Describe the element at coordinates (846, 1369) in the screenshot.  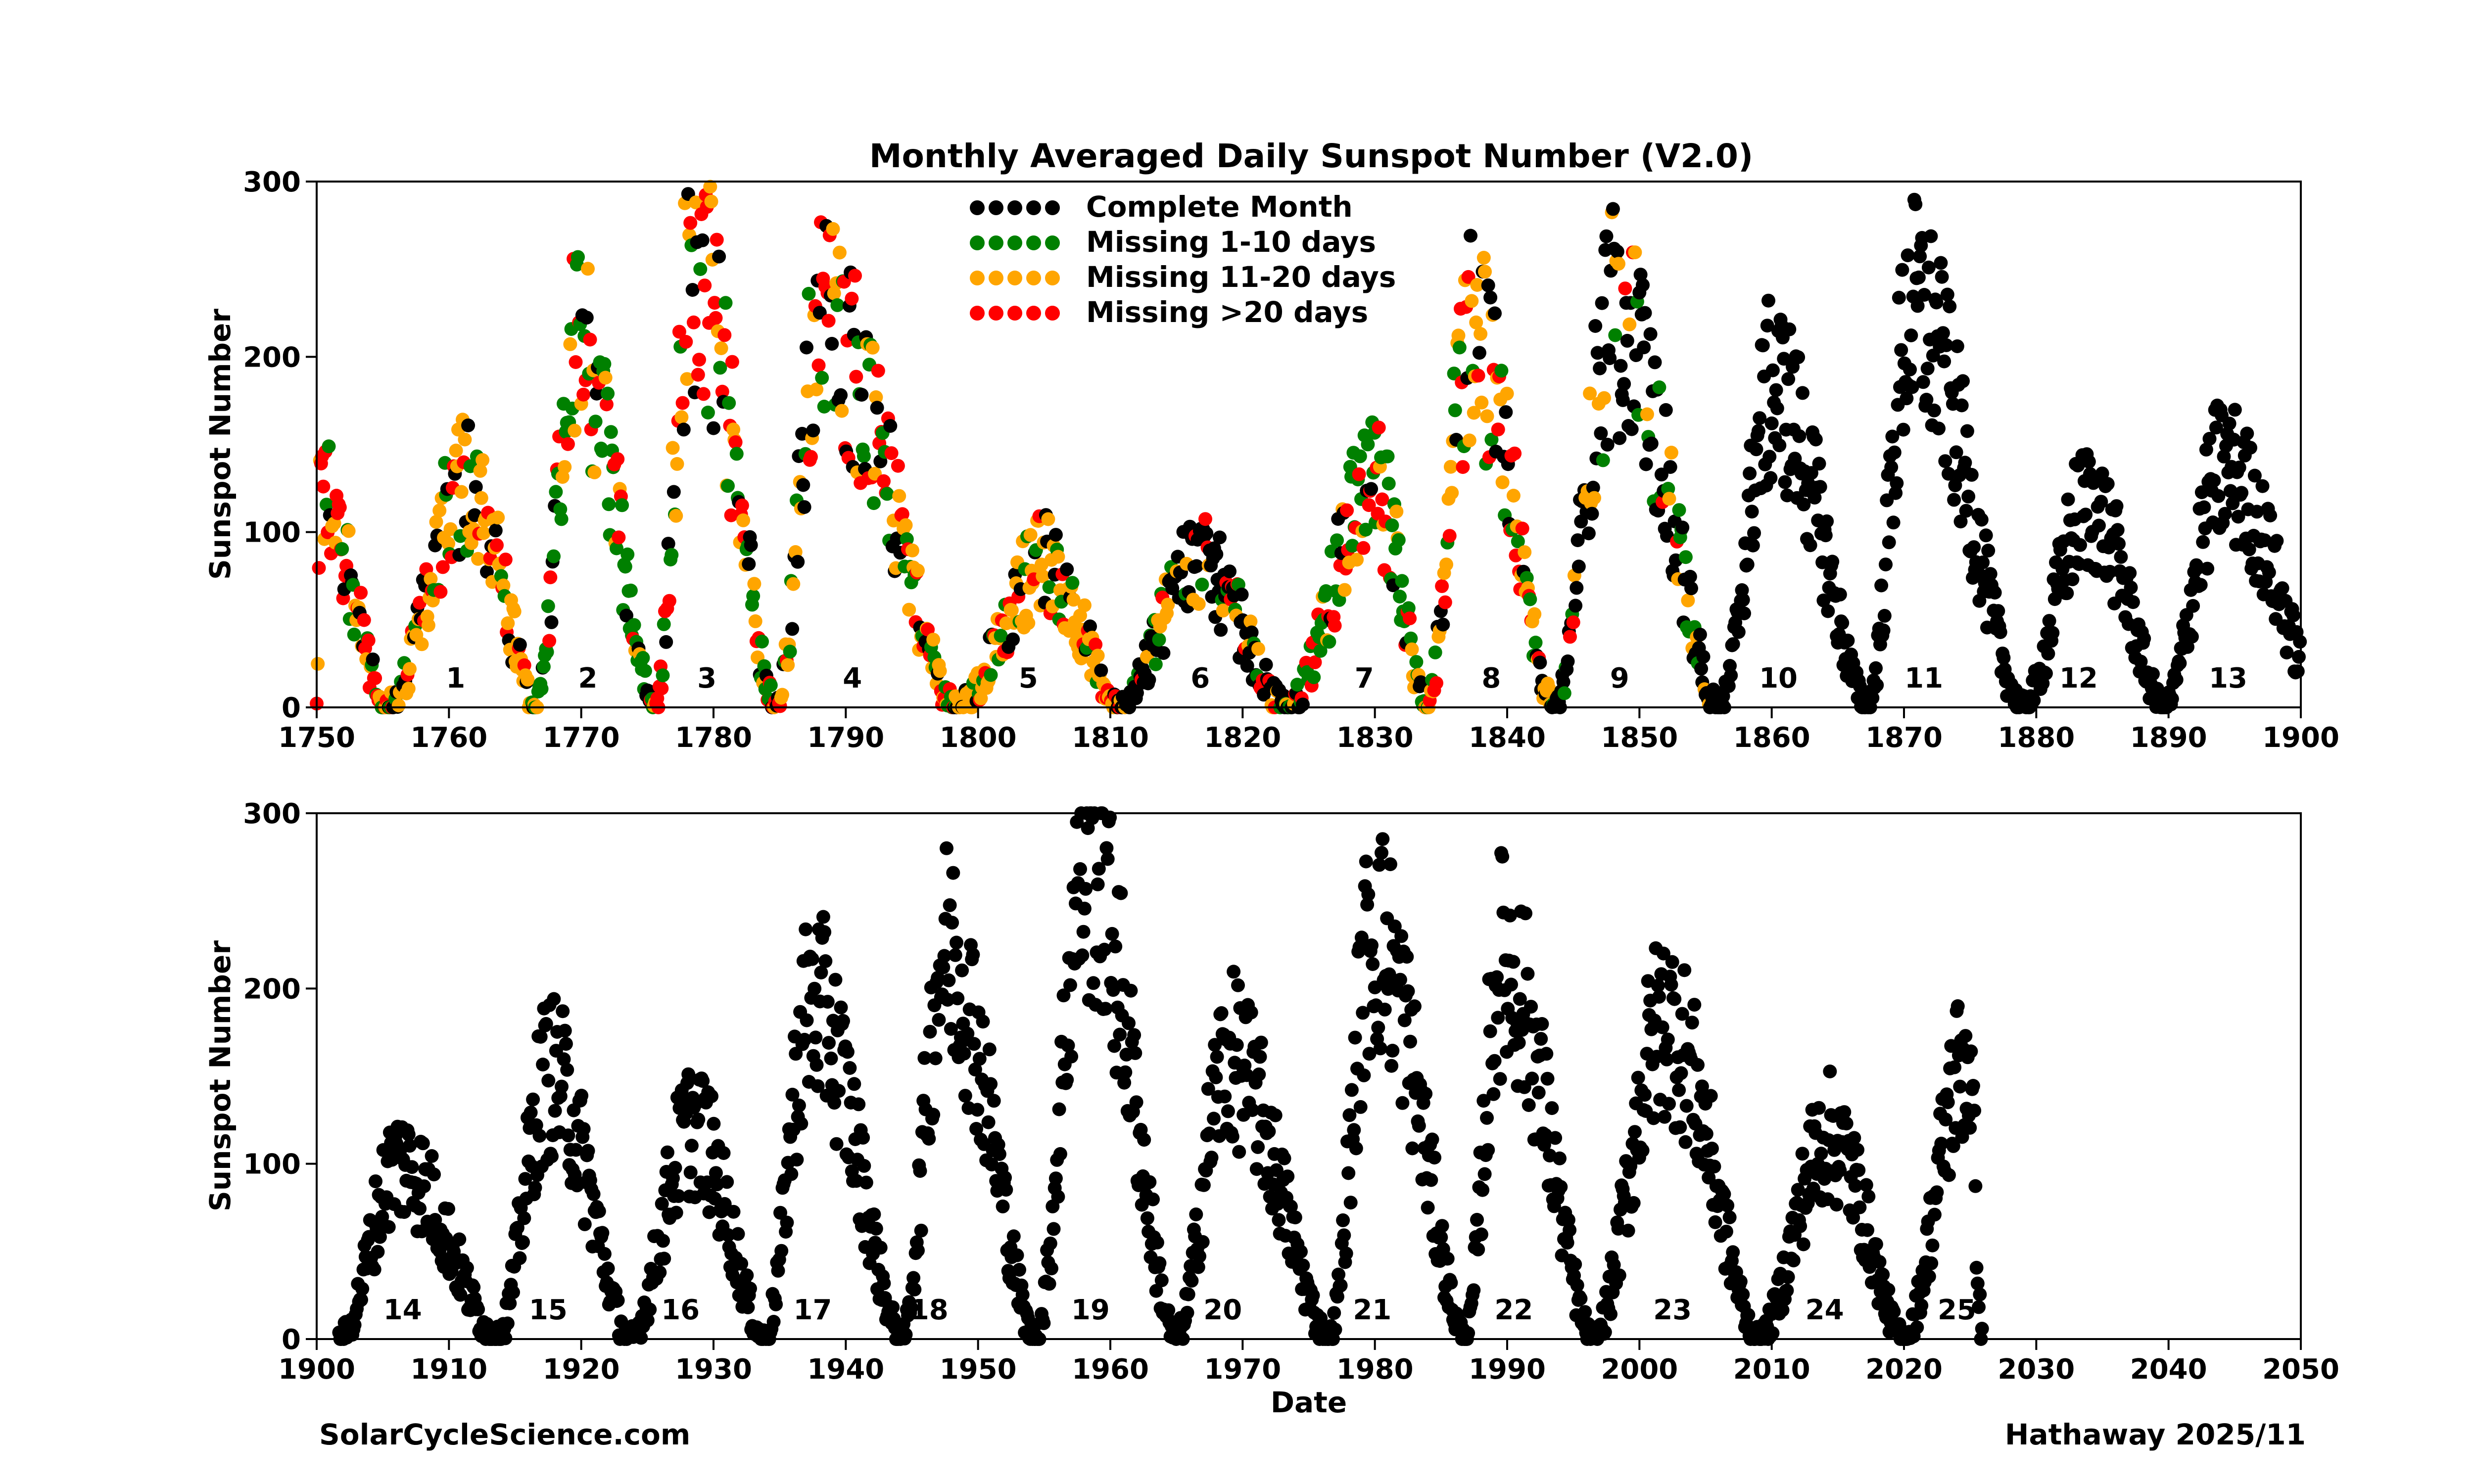
I see `x-tick-label: 1940` at that location.